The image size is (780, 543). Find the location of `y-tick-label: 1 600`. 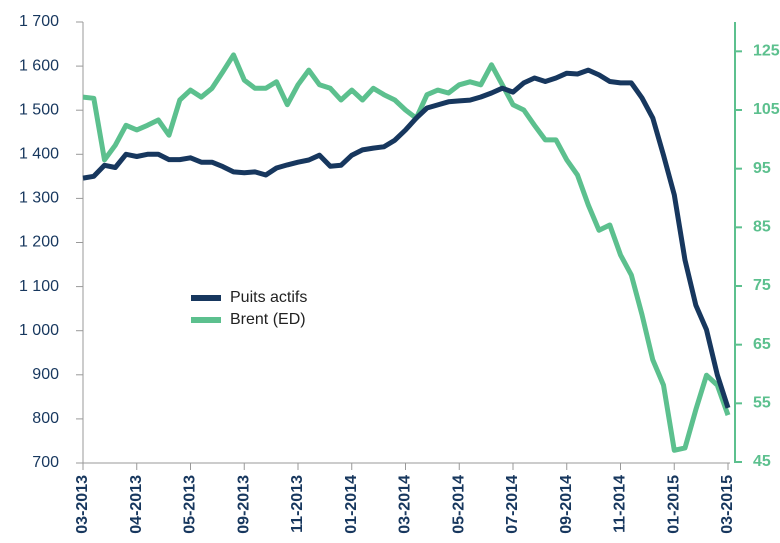

y-tick-label: 1 600 is located at coordinates (39, 65).